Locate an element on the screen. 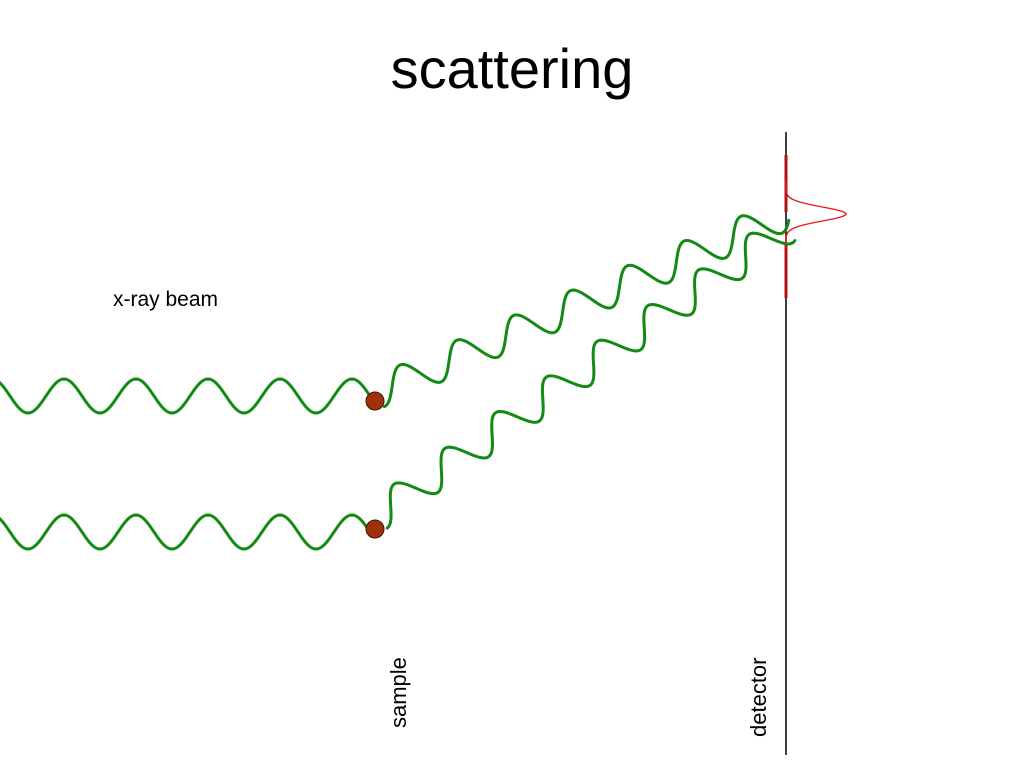 Image resolution: width=1024 pixels, height=768 pixels. diagram-title: scattering is located at coordinates (512, 68).